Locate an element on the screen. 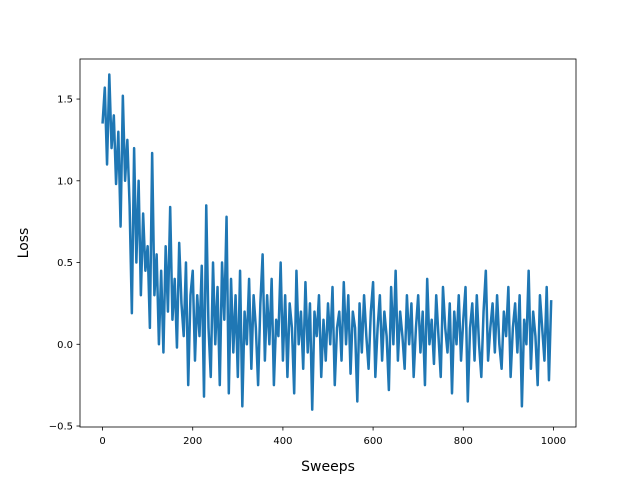 This screenshot has width=640, height=480. y-tick-label: 1.0 is located at coordinates (65, 181).